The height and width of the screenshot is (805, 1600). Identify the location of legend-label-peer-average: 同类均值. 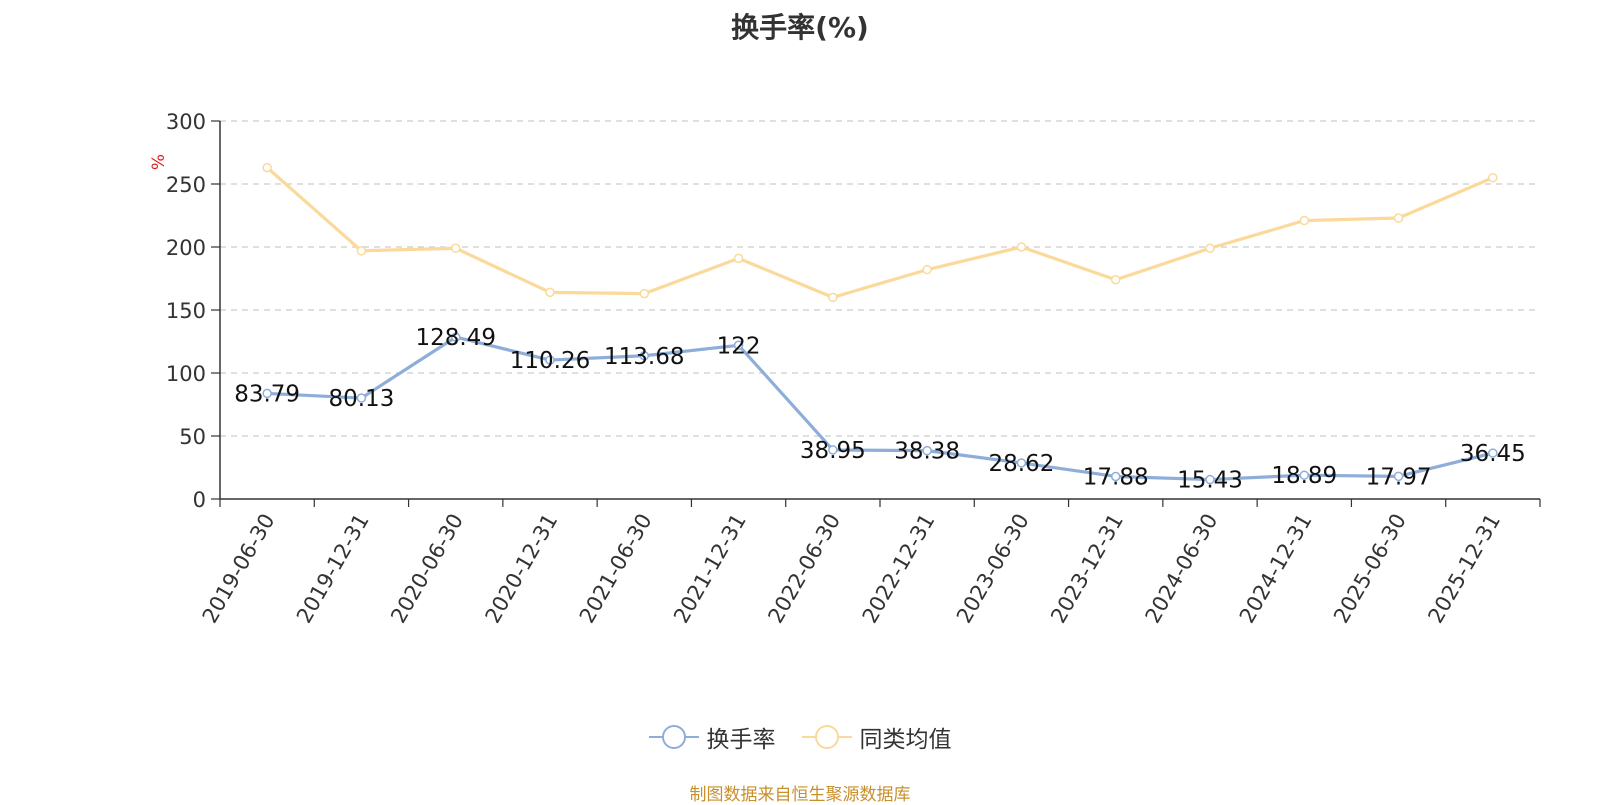
(905, 740).